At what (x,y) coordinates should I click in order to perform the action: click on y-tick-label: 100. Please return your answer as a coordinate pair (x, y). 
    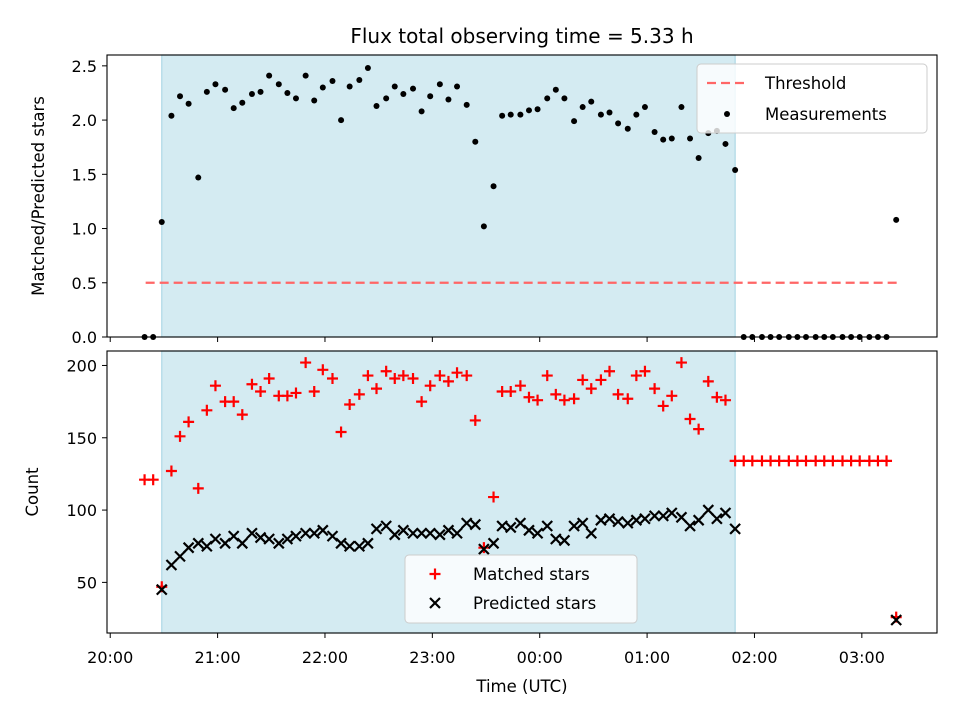
    Looking at the image, I should click on (81, 510).